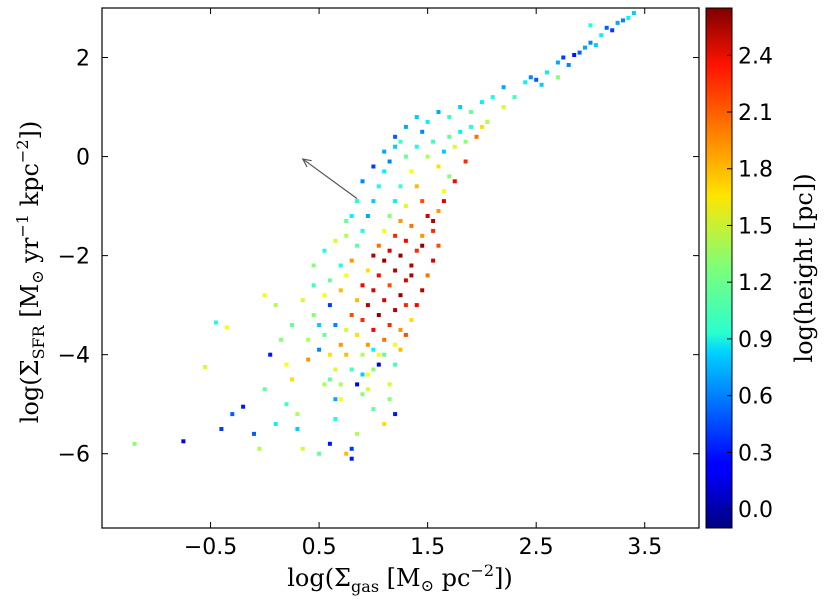  What do you see at coordinates (755, 340) in the screenshot?
I see `colorbar-tick-label: 0.9` at bounding box center [755, 340].